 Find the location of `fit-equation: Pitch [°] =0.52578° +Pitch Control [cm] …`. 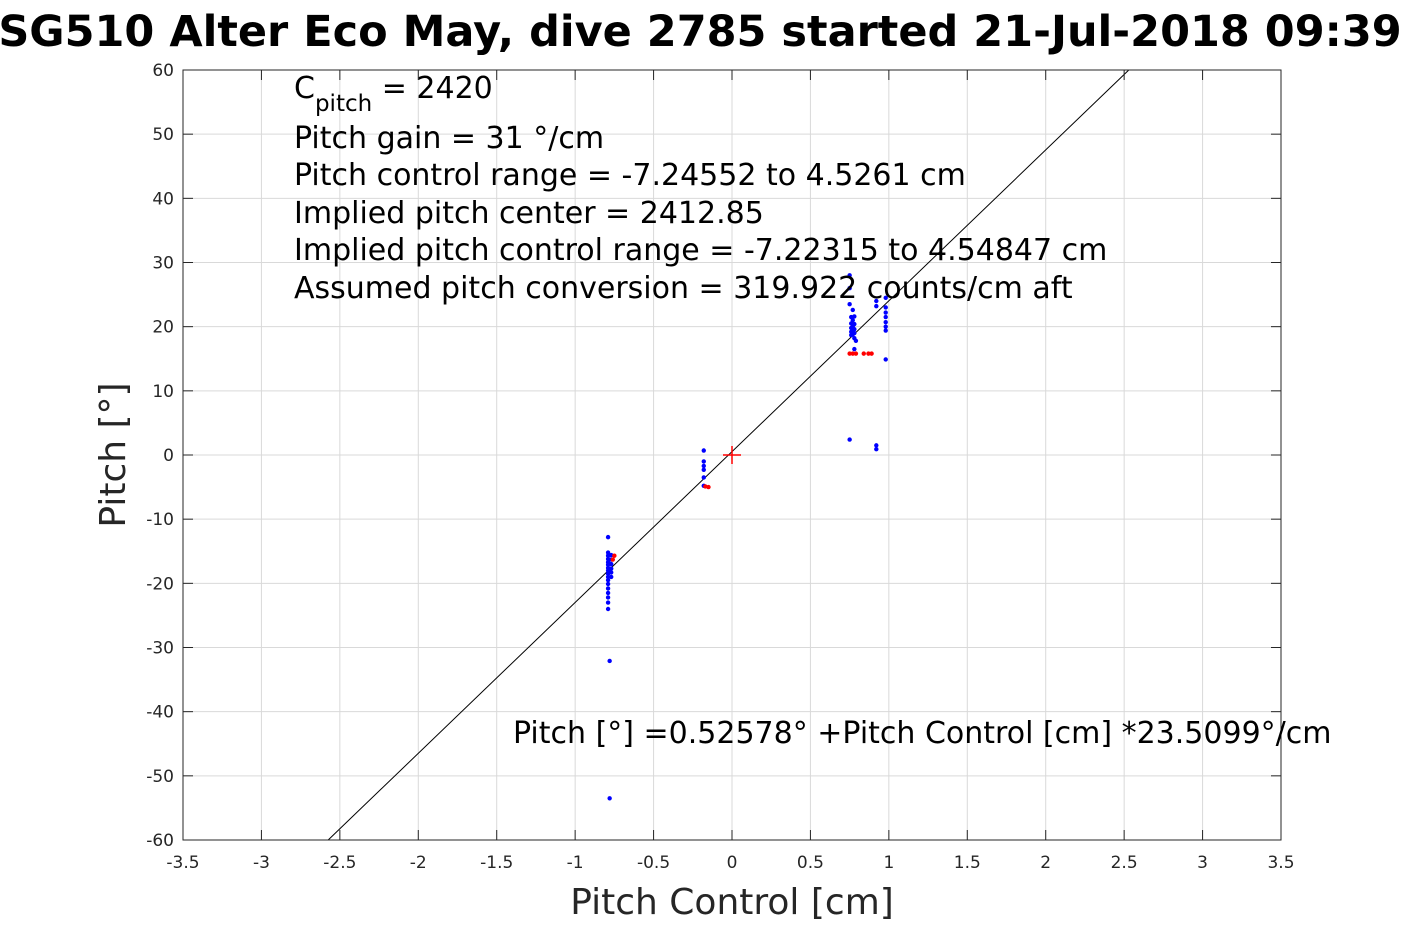

fit-equation: Pitch [°] =0.52578° +Pitch Control [cm] … is located at coordinates (922, 733).